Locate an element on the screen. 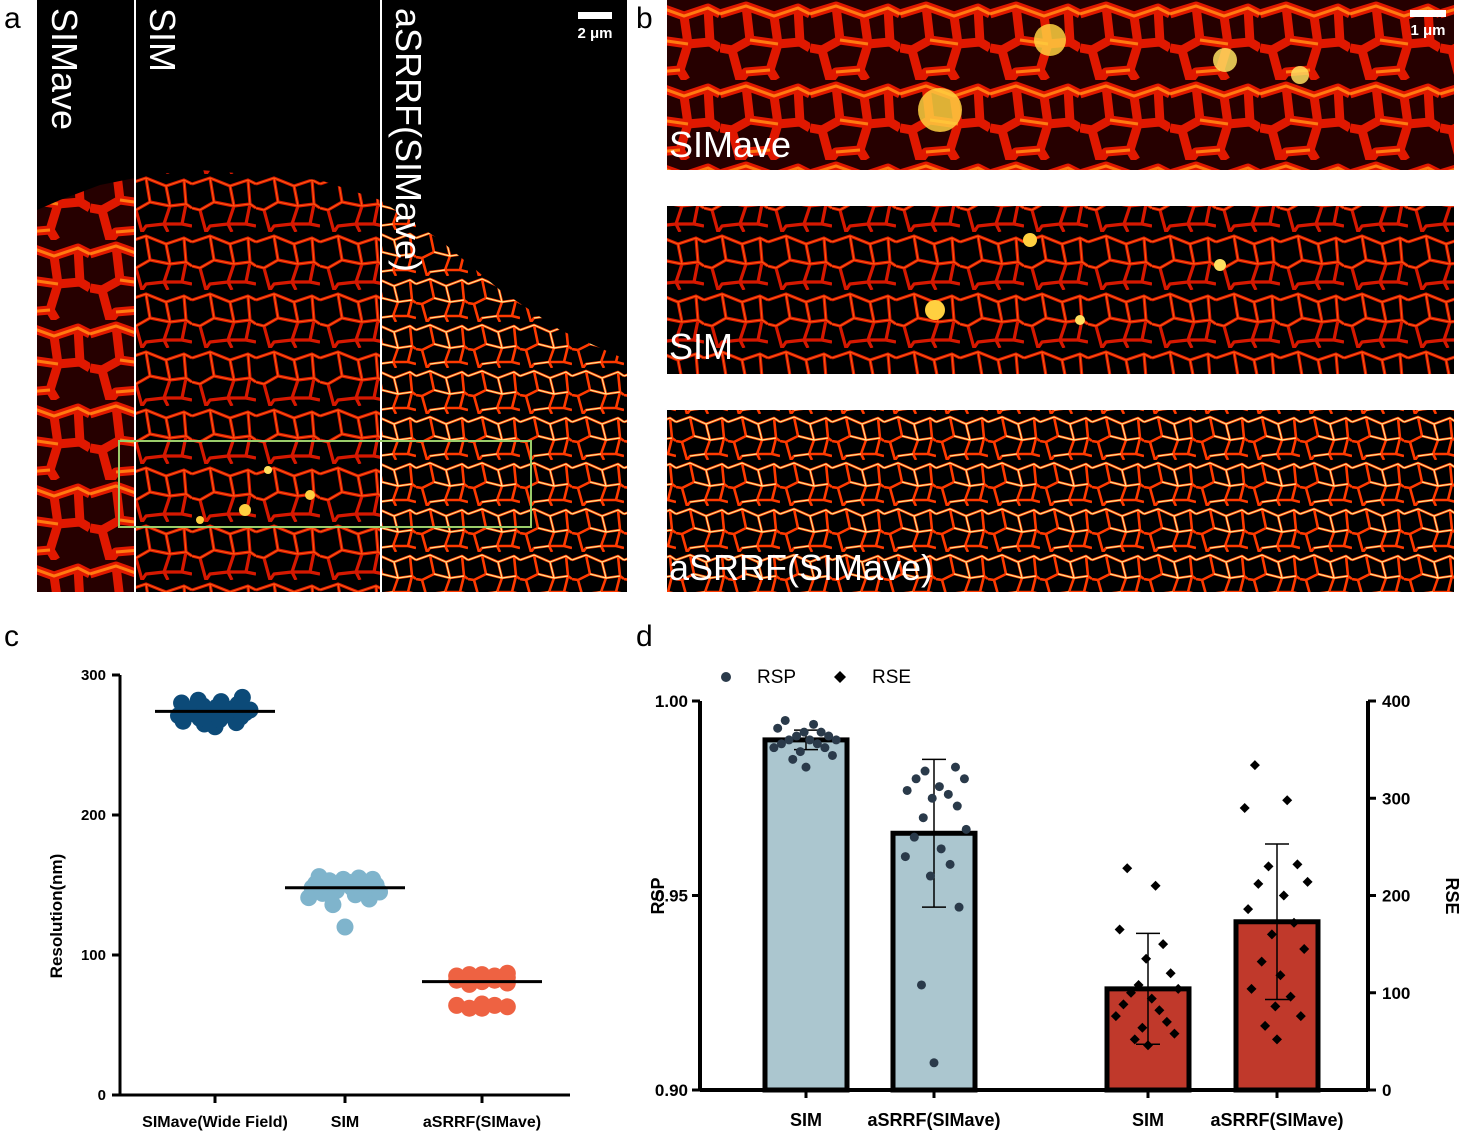  strip-label-sim: SIM is located at coordinates (701, 346).